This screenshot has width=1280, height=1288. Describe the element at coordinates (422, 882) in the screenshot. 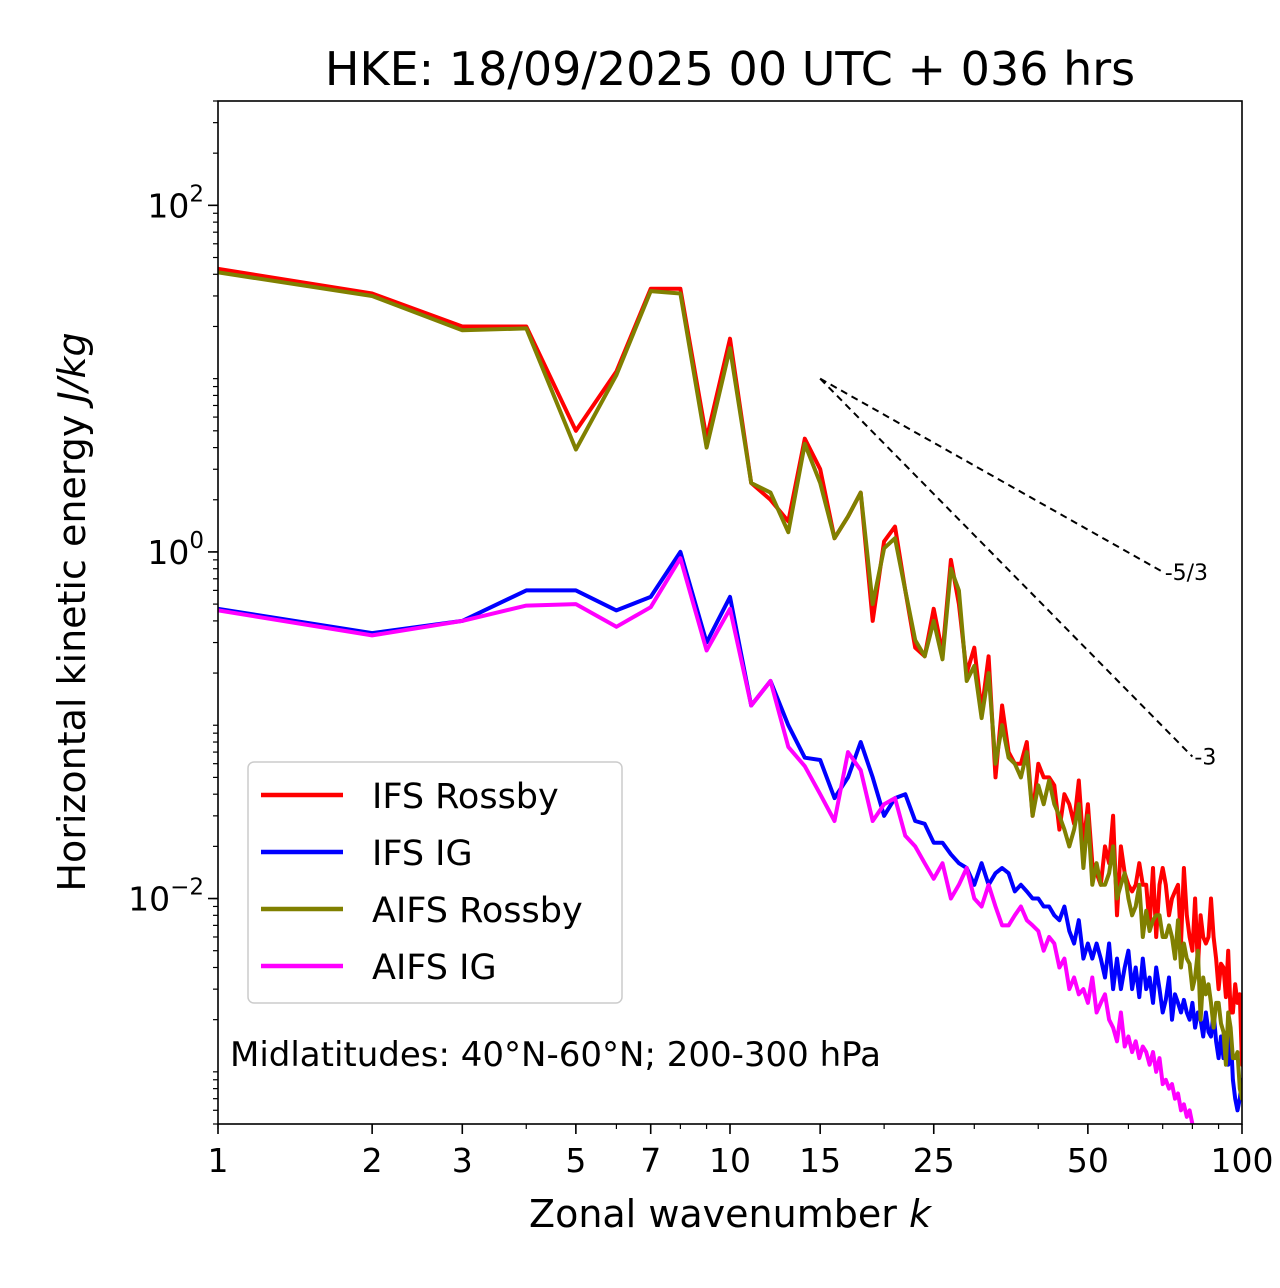

I see `legend-items: IFS Rossby IFS IG AIFS Rossby AIFS IG` at that location.